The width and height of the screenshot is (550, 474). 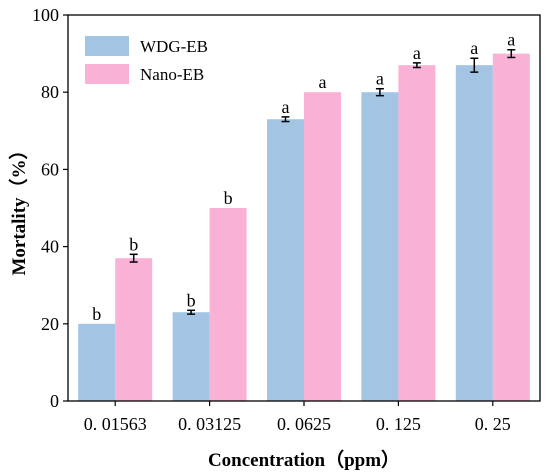 I want to click on x-tick-label-1: 0. 01563, so click(x=115, y=424).